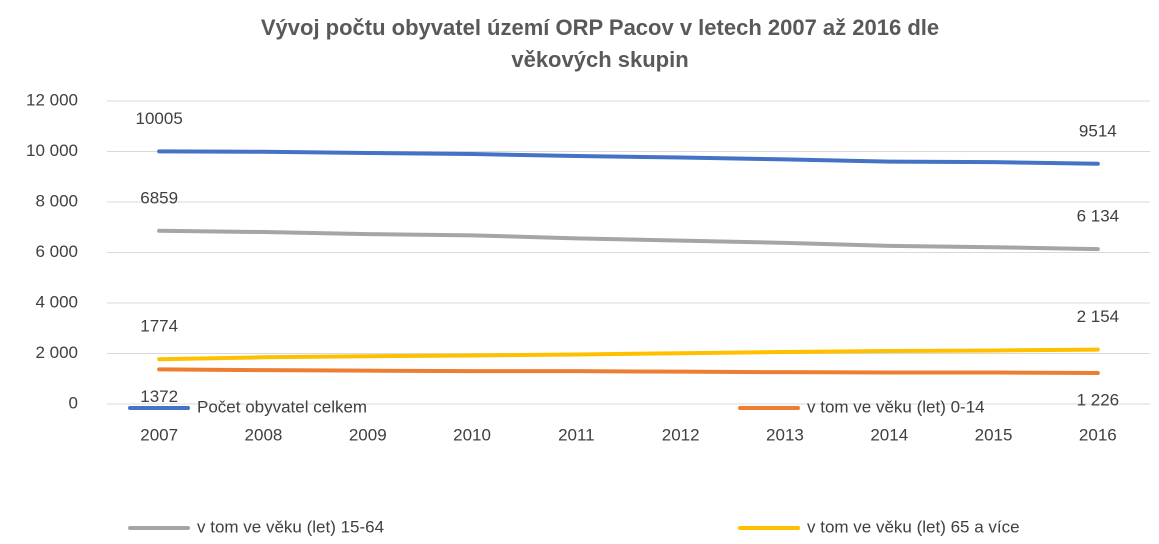  What do you see at coordinates (1098, 434) in the screenshot?
I see `x-tick-label: 2016` at bounding box center [1098, 434].